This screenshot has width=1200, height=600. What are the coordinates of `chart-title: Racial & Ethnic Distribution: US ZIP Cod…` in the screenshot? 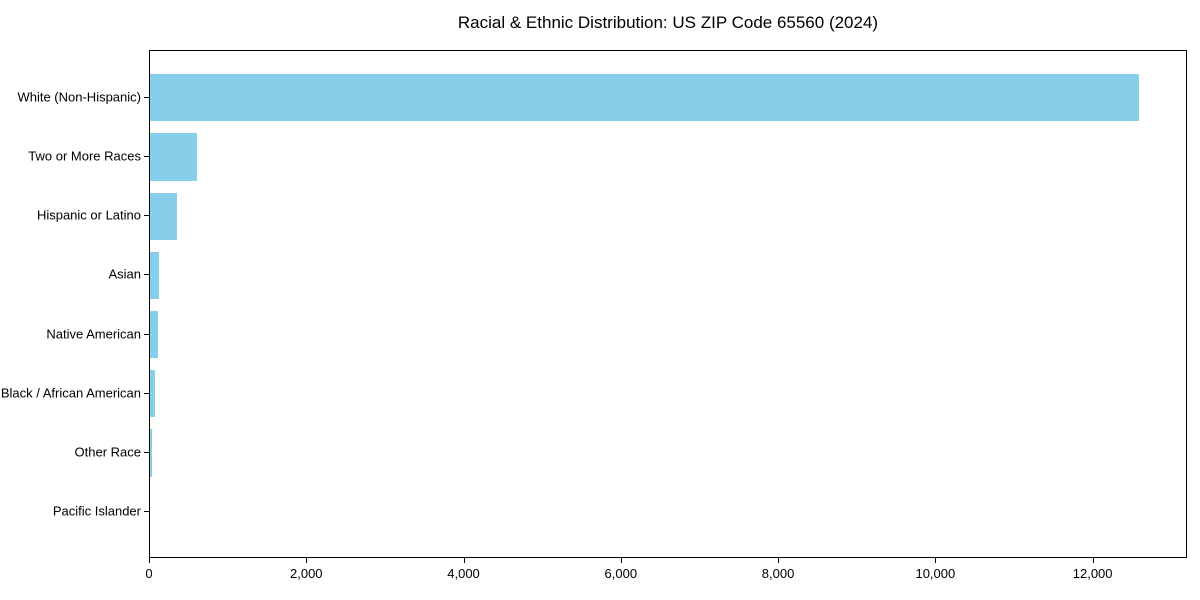 It's located at (668, 22).